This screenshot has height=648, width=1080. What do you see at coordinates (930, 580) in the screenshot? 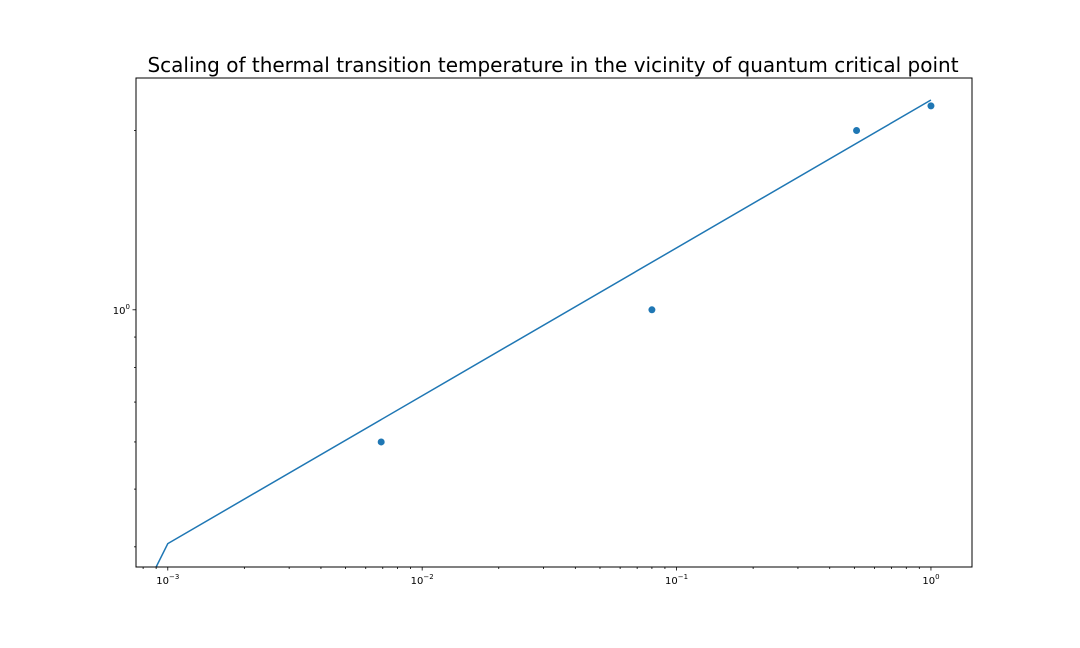
I see `x-tick-label: 10⁰` at bounding box center [930, 580].